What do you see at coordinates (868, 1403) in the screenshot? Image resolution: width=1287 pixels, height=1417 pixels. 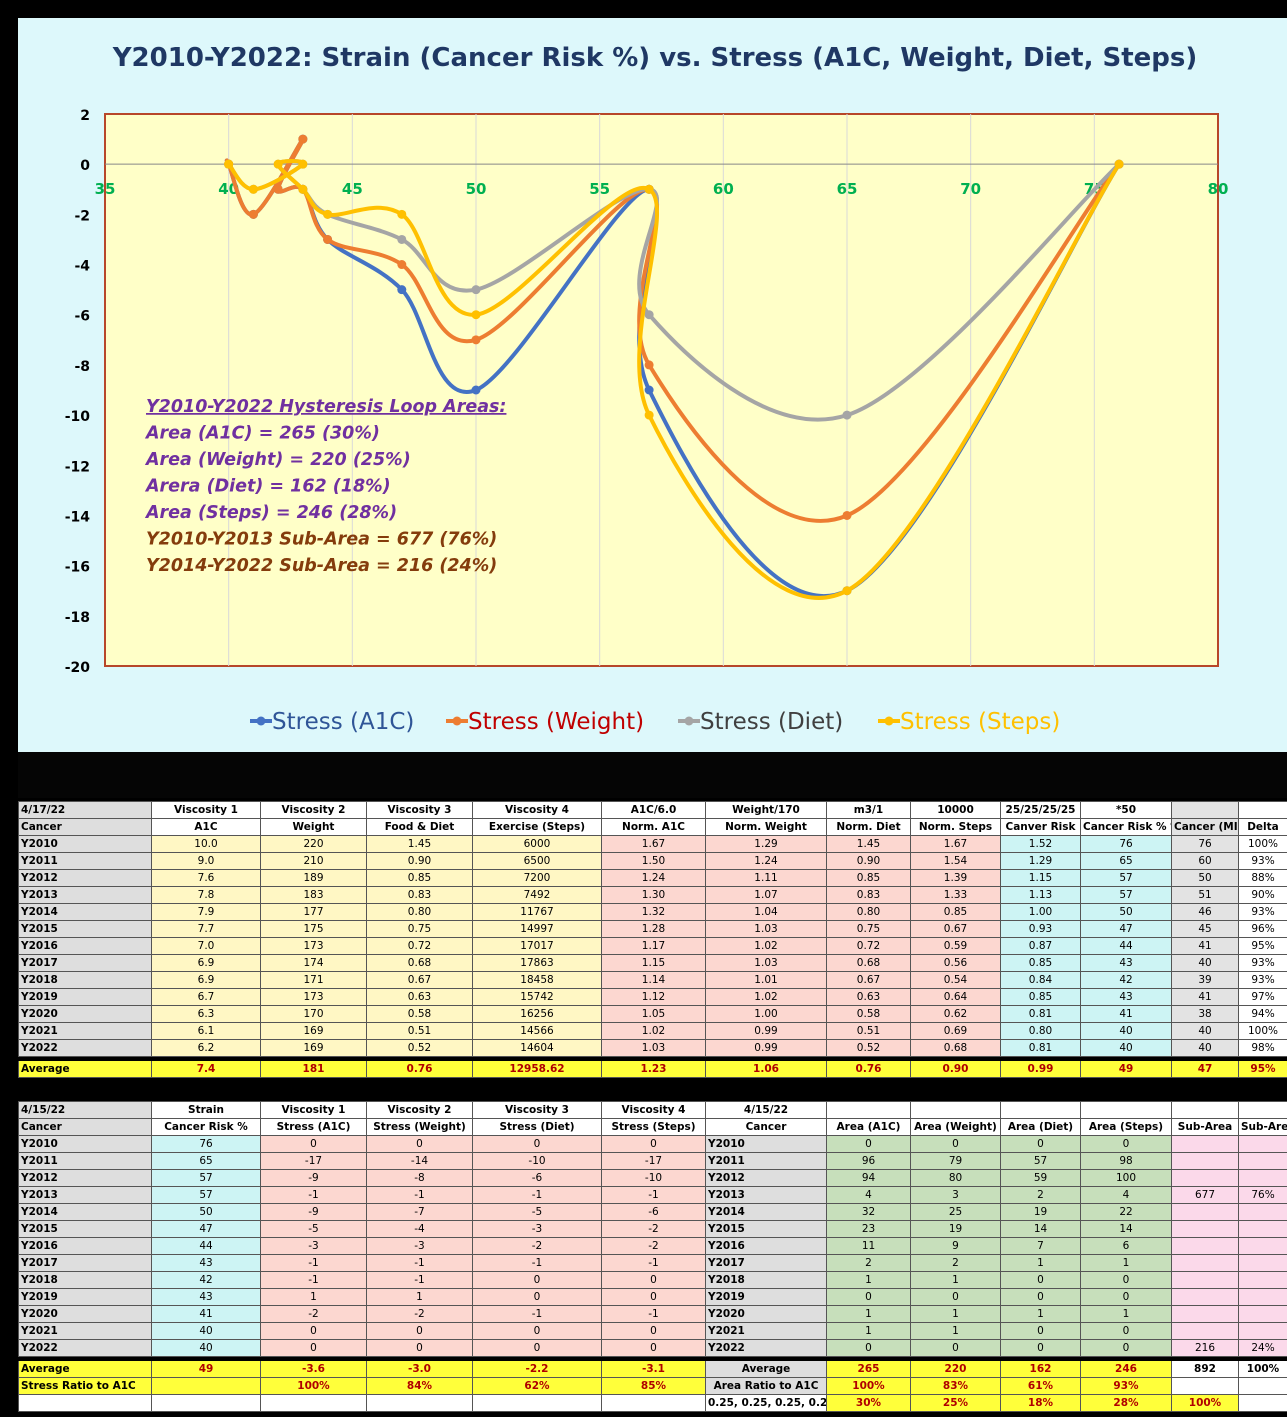 I see `table-cell: 30%` at bounding box center [868, 1403].